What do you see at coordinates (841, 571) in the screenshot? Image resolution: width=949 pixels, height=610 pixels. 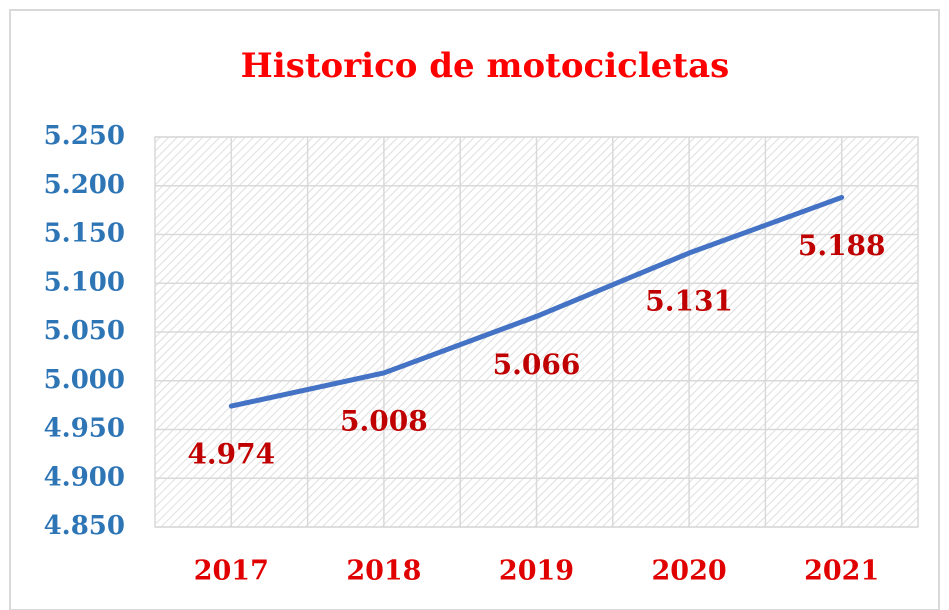 I see `x-tick-label: 2021` at bounding box center [841, 571].